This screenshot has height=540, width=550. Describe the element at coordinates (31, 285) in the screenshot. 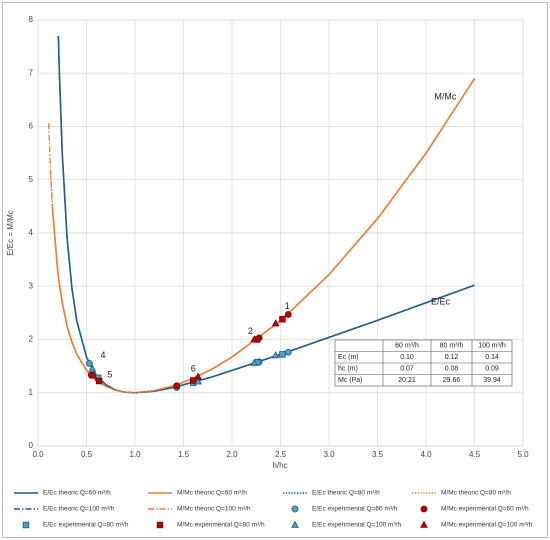

I see `y-tick-label: 3` at that location.